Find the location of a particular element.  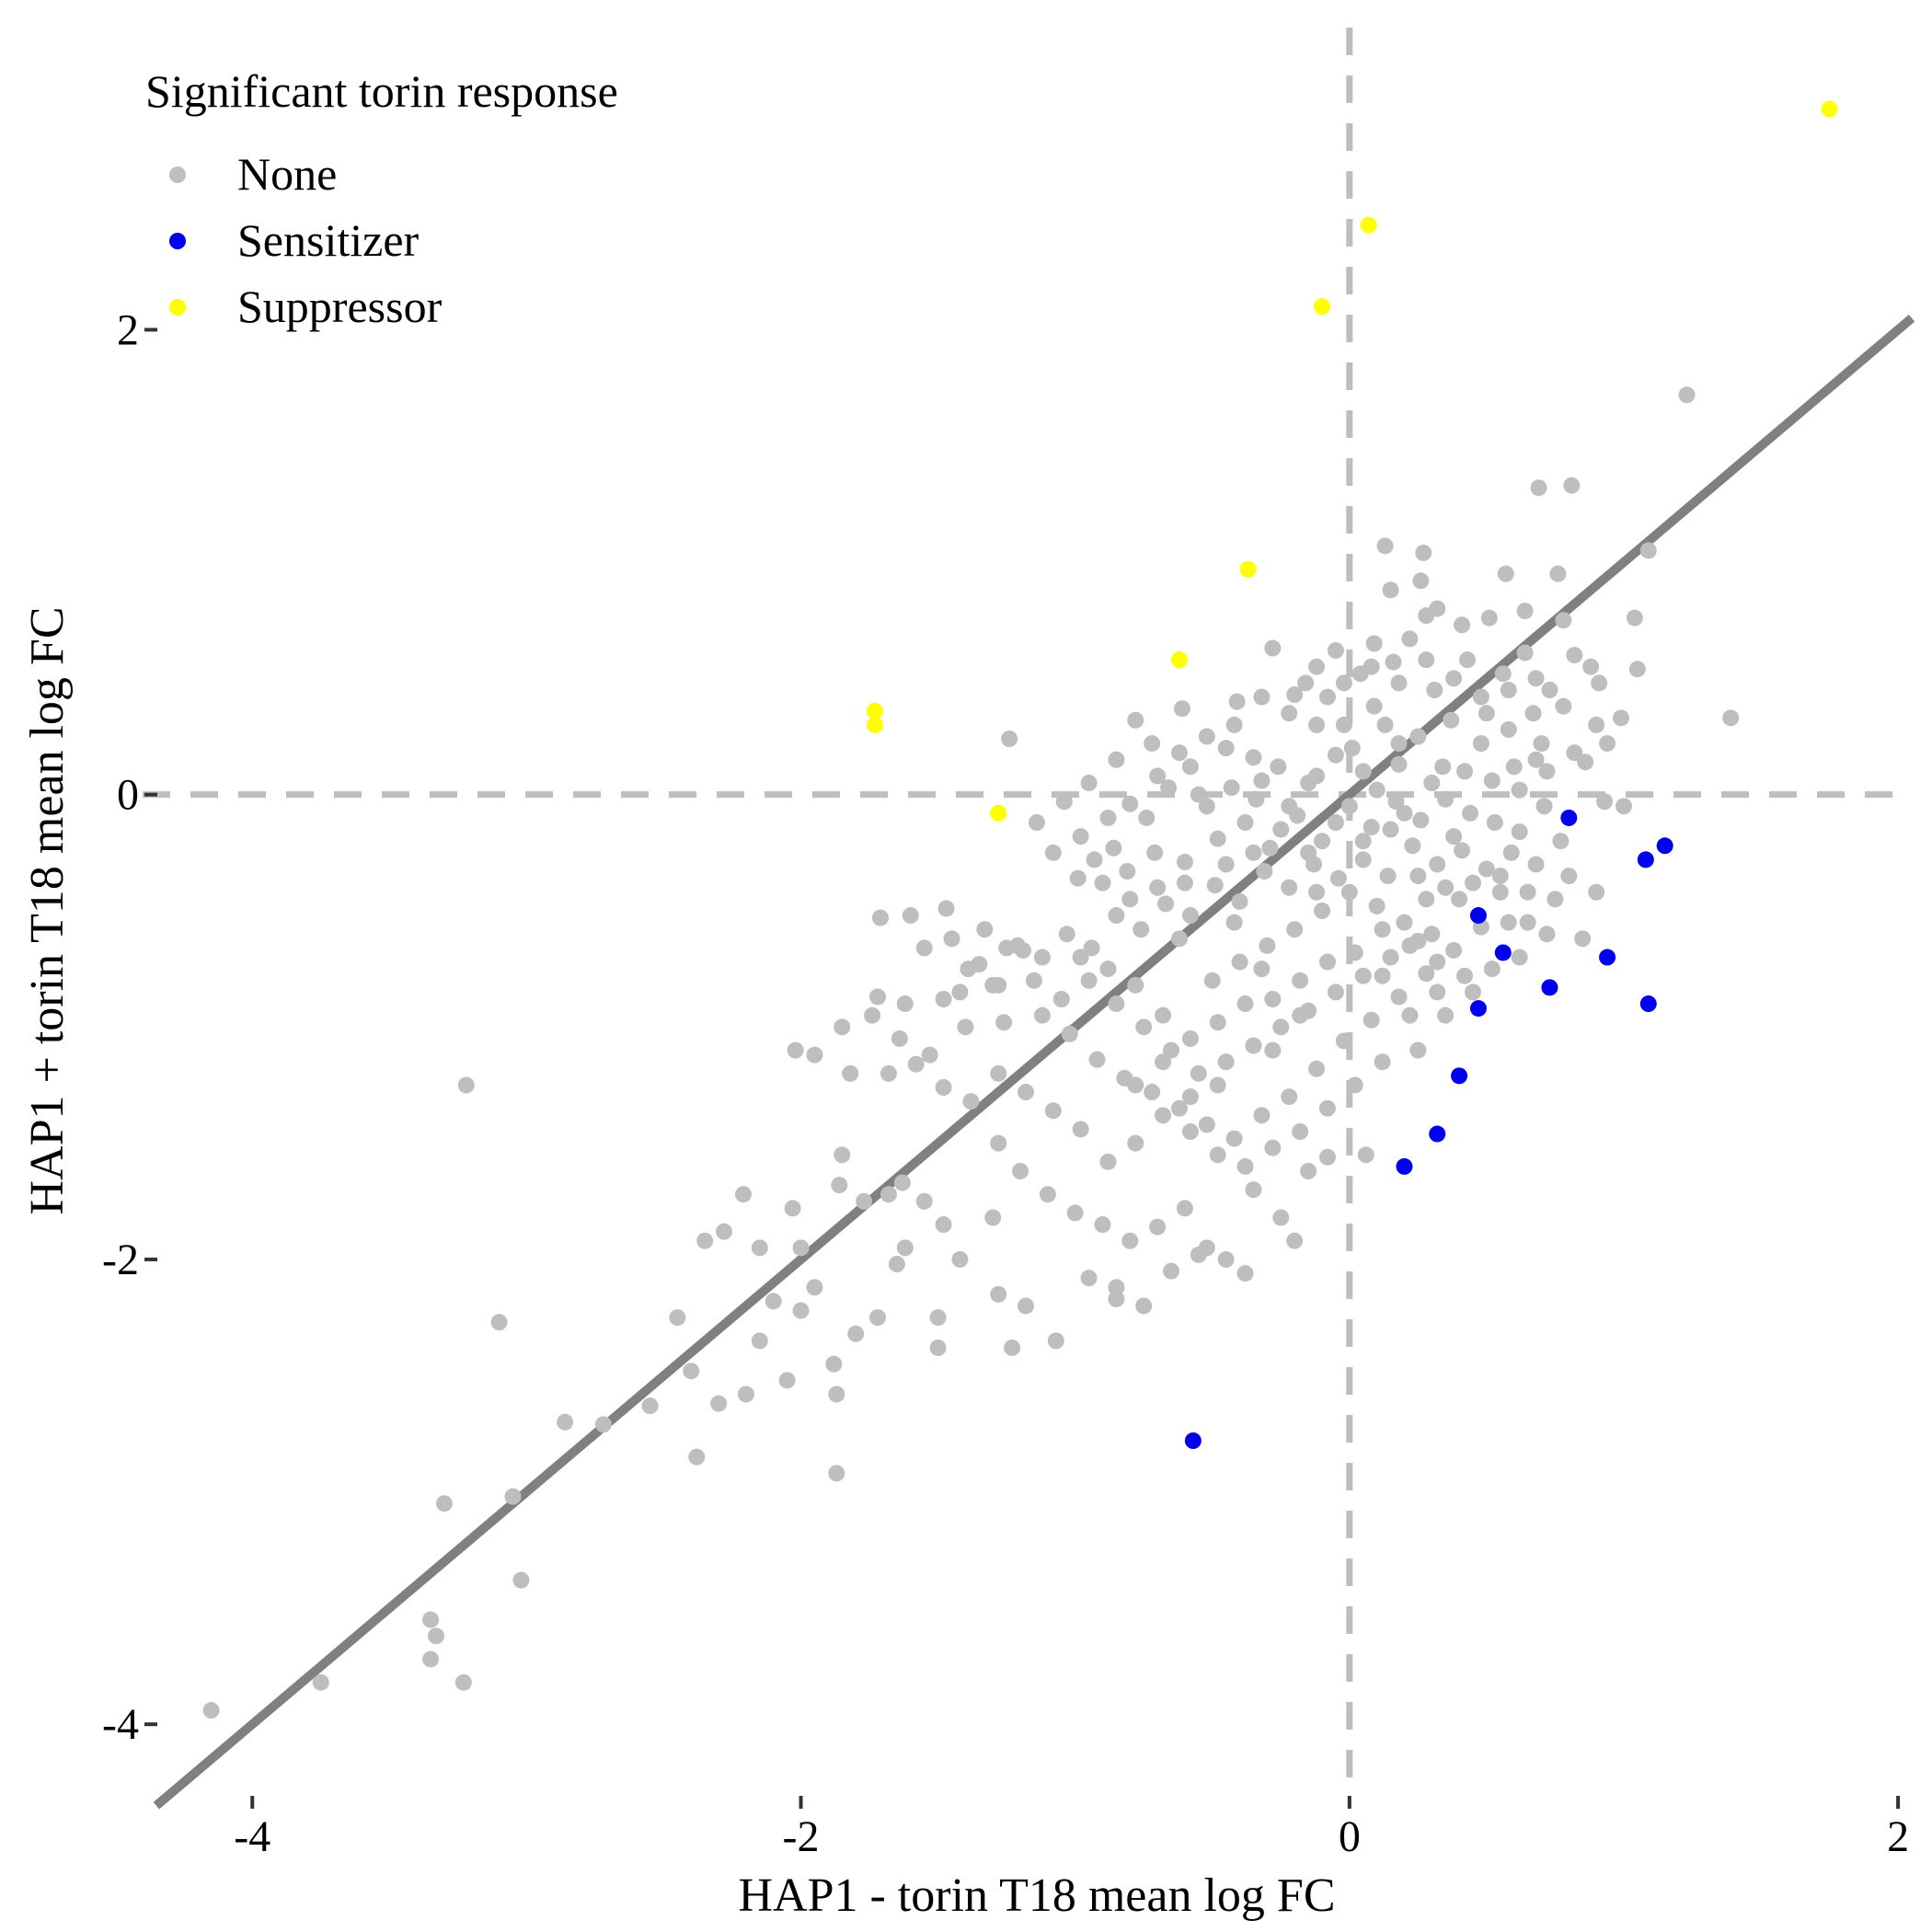

x-axis-title: HAP1 - torin T18 mean log FC is located at coordinates (1036, 1895).